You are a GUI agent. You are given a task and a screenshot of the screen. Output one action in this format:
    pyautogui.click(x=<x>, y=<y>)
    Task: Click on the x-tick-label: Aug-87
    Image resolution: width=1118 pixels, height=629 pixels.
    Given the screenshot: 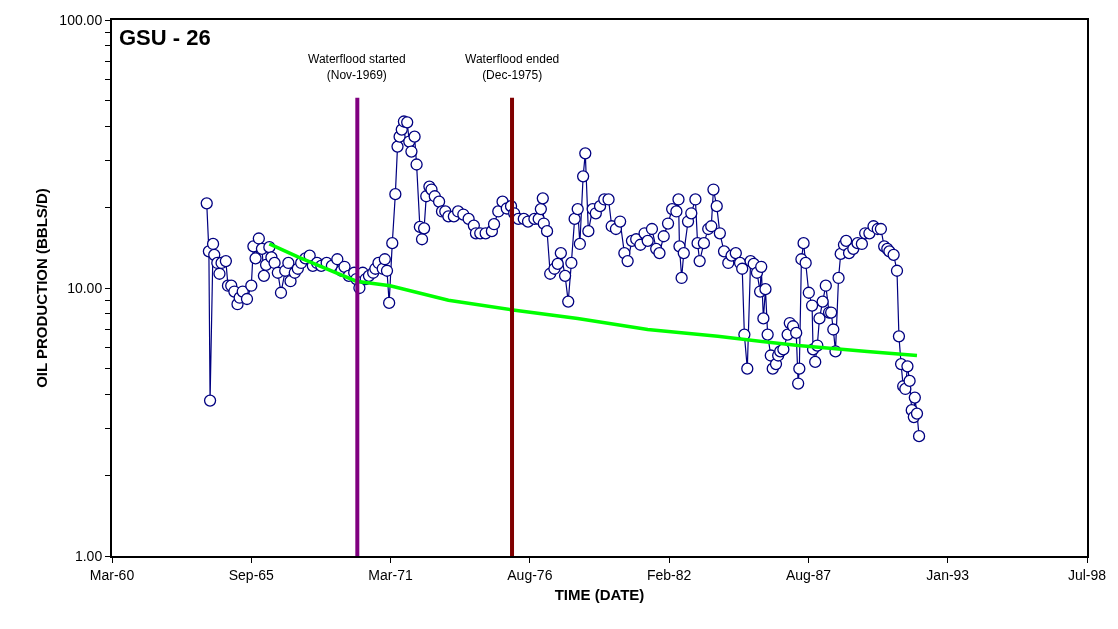 What is the action you would take?
    pyautogui.click(x=808, y=574)
    